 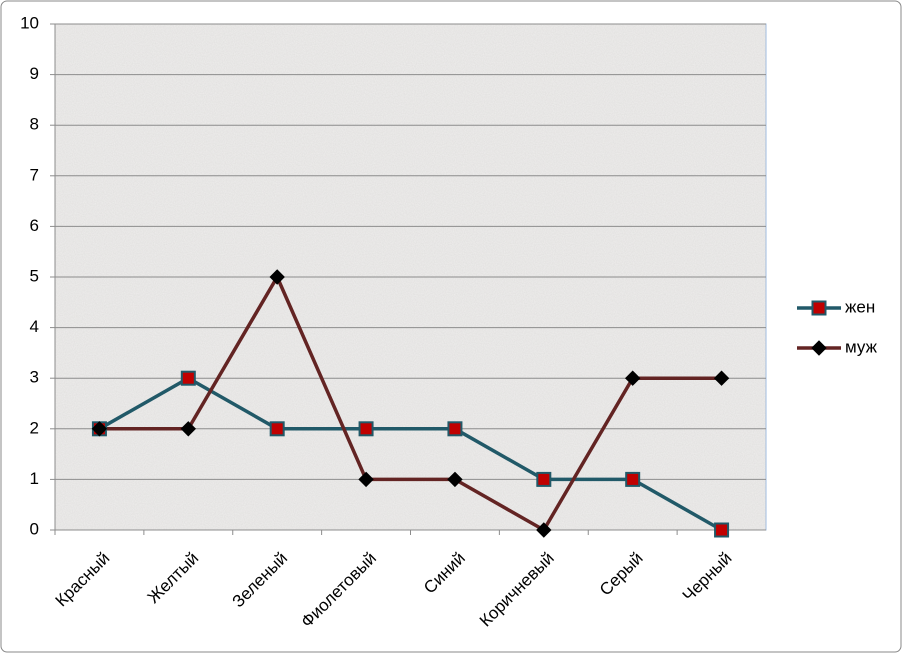 What do you see at coordinates (34, 326) in the screenshot?
I see `y-tick-label: 4` at bounding box center [34, 326].